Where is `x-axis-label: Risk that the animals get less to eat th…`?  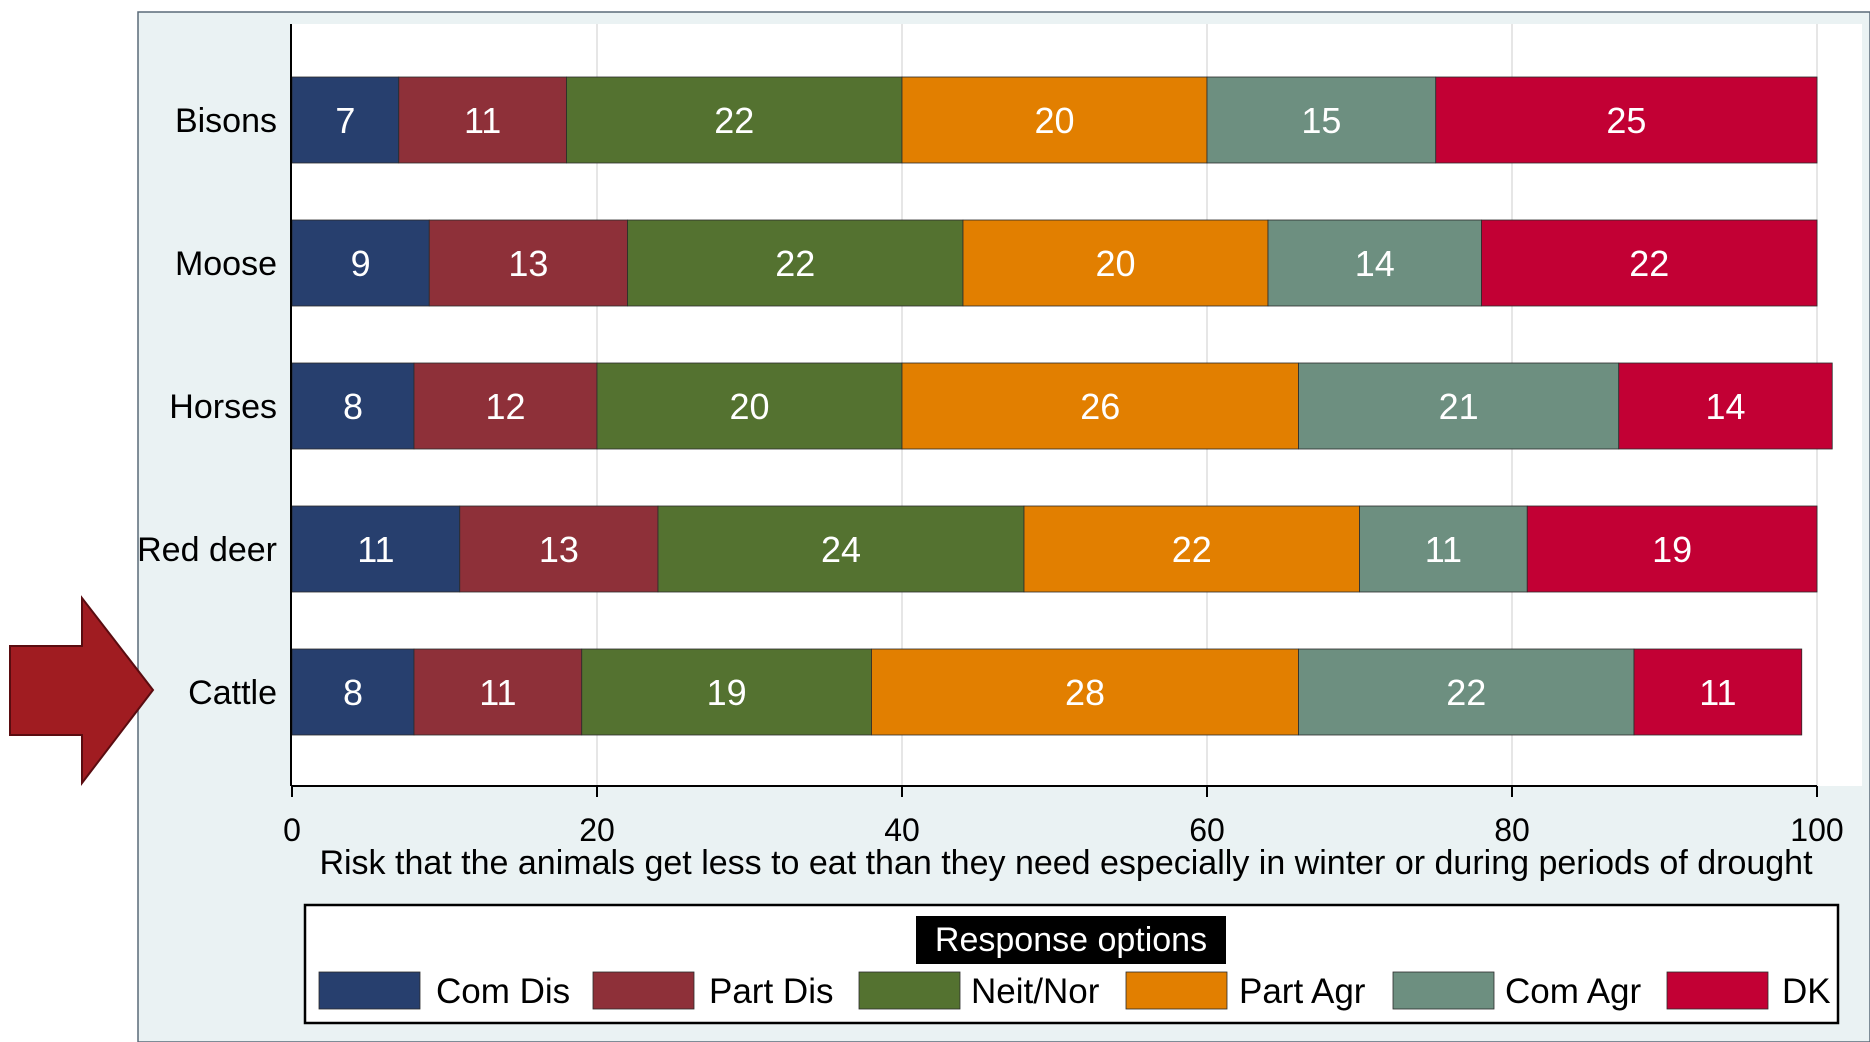
x-axis-label: Risk that the animals get less to eat th… is located at coordinates (1066, 863).